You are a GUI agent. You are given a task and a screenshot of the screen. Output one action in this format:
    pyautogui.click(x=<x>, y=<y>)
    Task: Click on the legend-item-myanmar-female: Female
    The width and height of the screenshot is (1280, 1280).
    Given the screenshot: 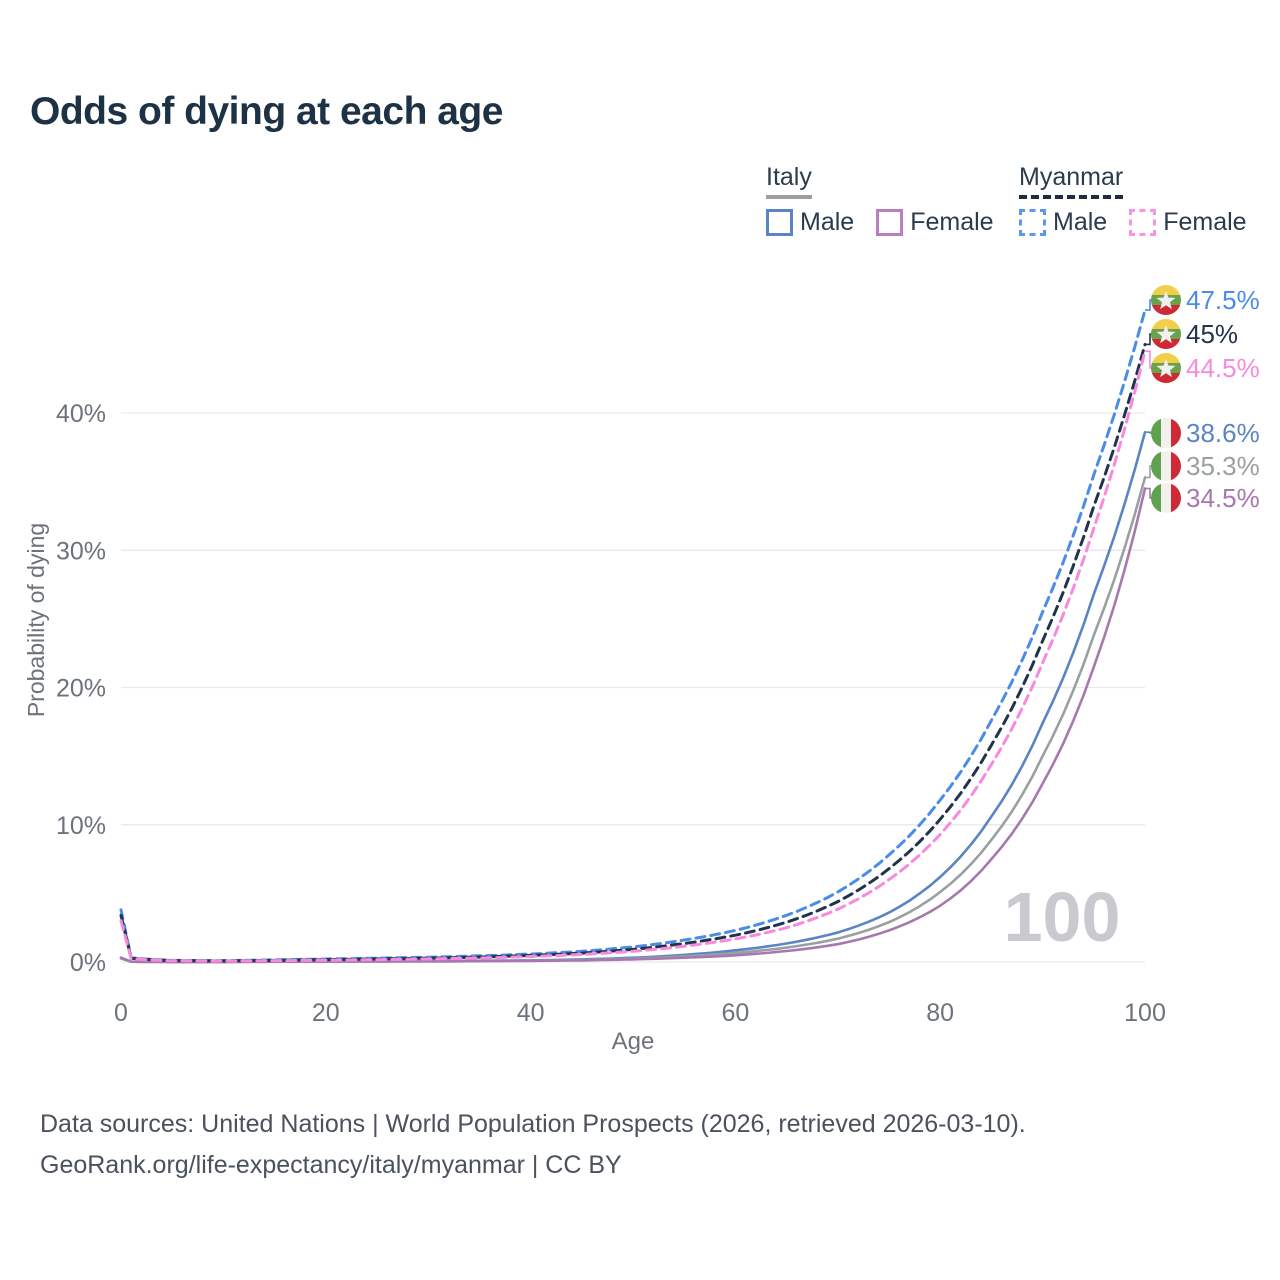 What is the action you would take?
    pyautogui.click(x=1188, y=222)
    